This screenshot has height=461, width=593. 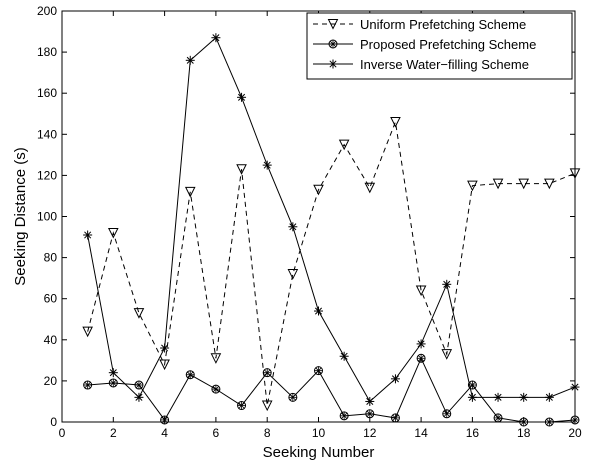 What do you see at coordinates (51, 381) in the screenshot?
I see `y-tick-label: 20` at bounding box center [51, 381].